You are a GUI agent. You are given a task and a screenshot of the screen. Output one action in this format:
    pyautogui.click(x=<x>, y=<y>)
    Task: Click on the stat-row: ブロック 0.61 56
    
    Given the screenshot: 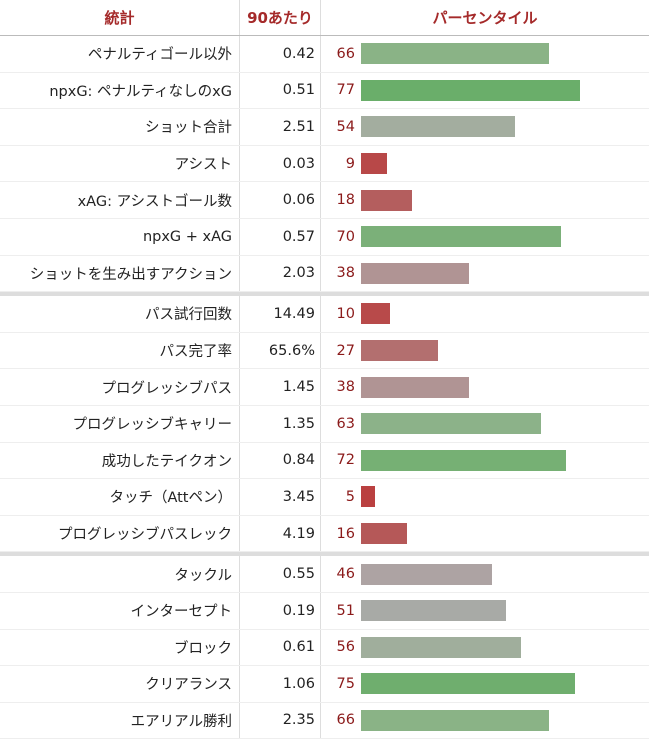 What is the action you would take?
    pyautogui.click(x=324, y=648)
    